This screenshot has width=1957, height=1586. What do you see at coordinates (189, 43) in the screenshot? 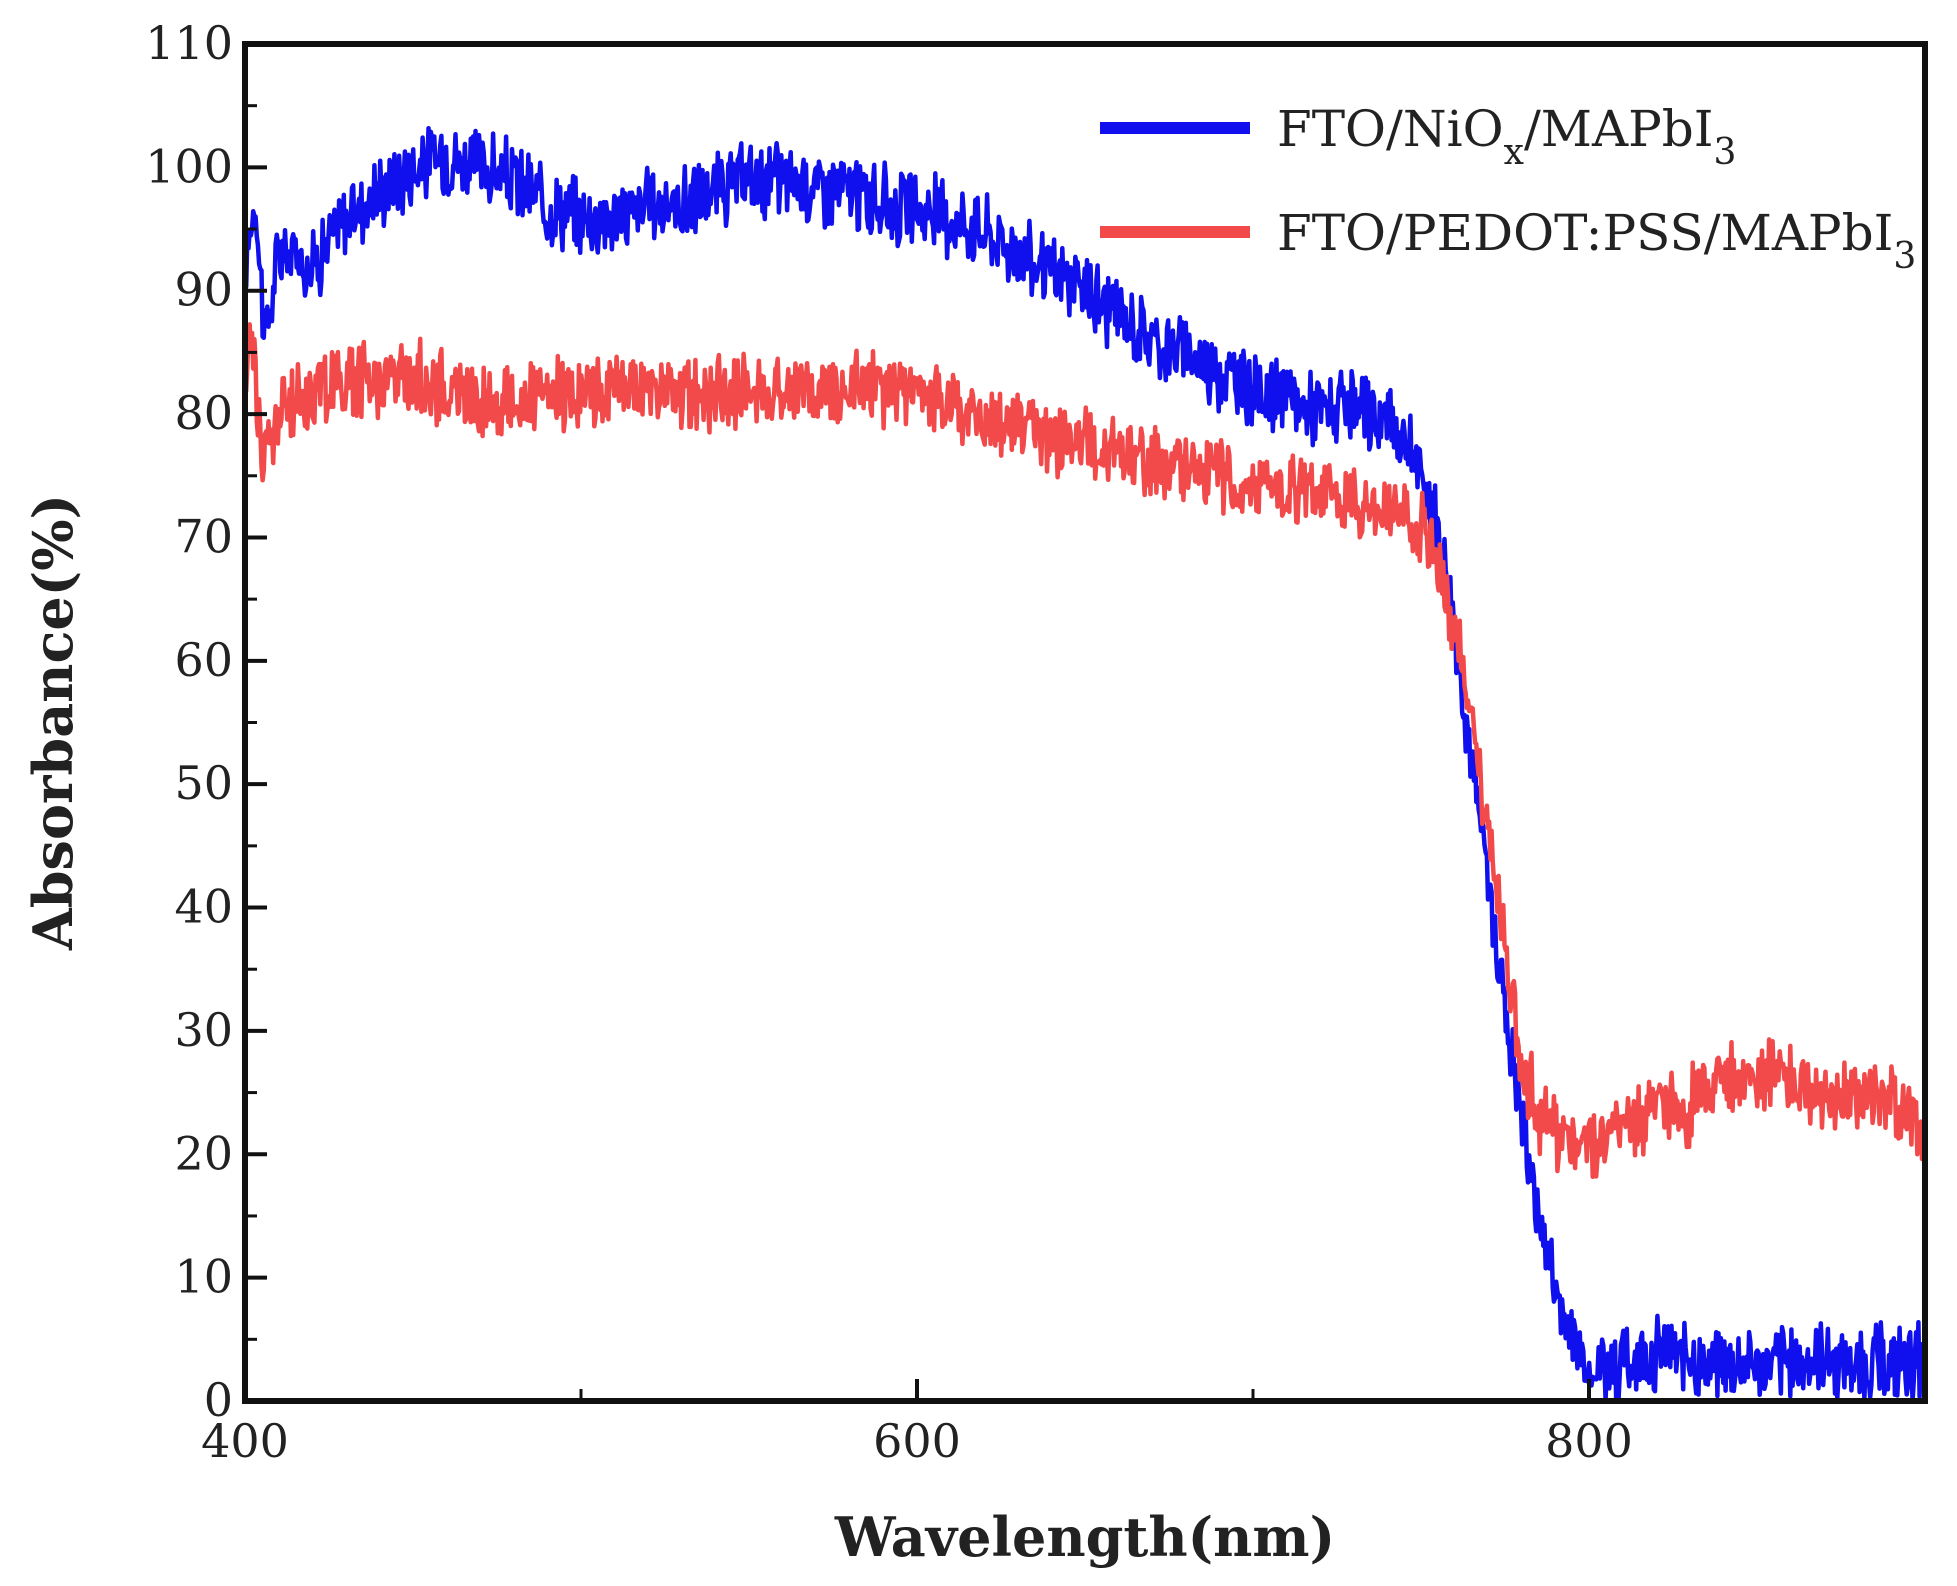
I see `y-tick-label: 110` at bounding box center [189, 43].